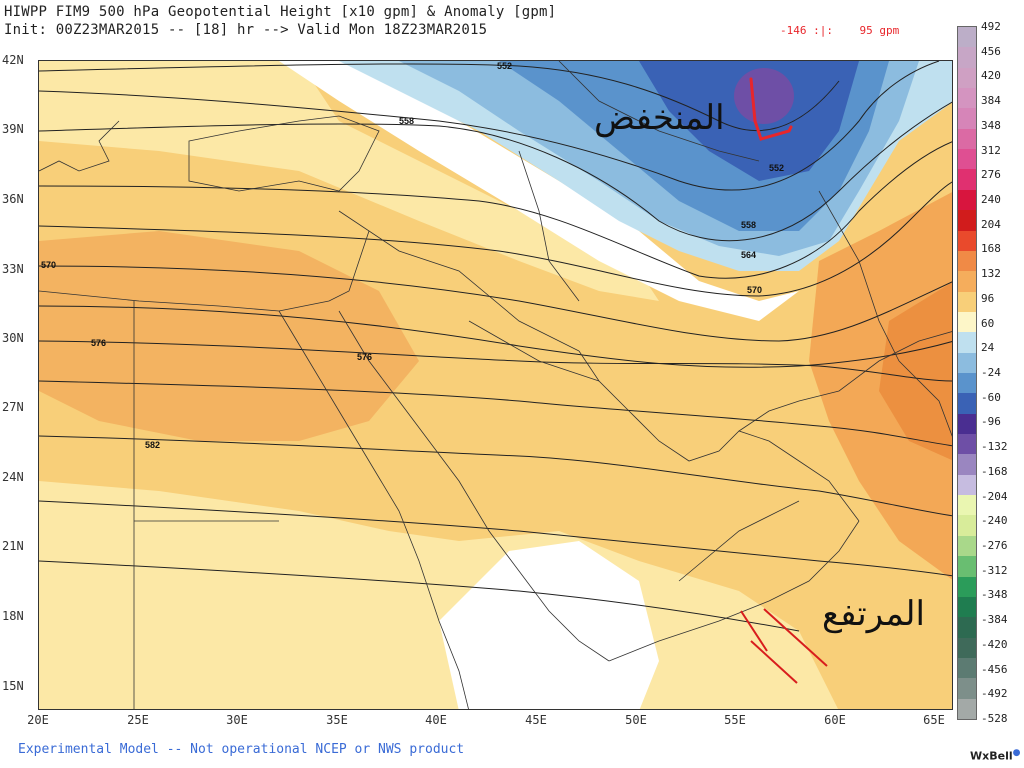 The height and width of the screenshot is (768, 1024). I want to click on low-label-arabic: المنخفض, so click(659, 118).